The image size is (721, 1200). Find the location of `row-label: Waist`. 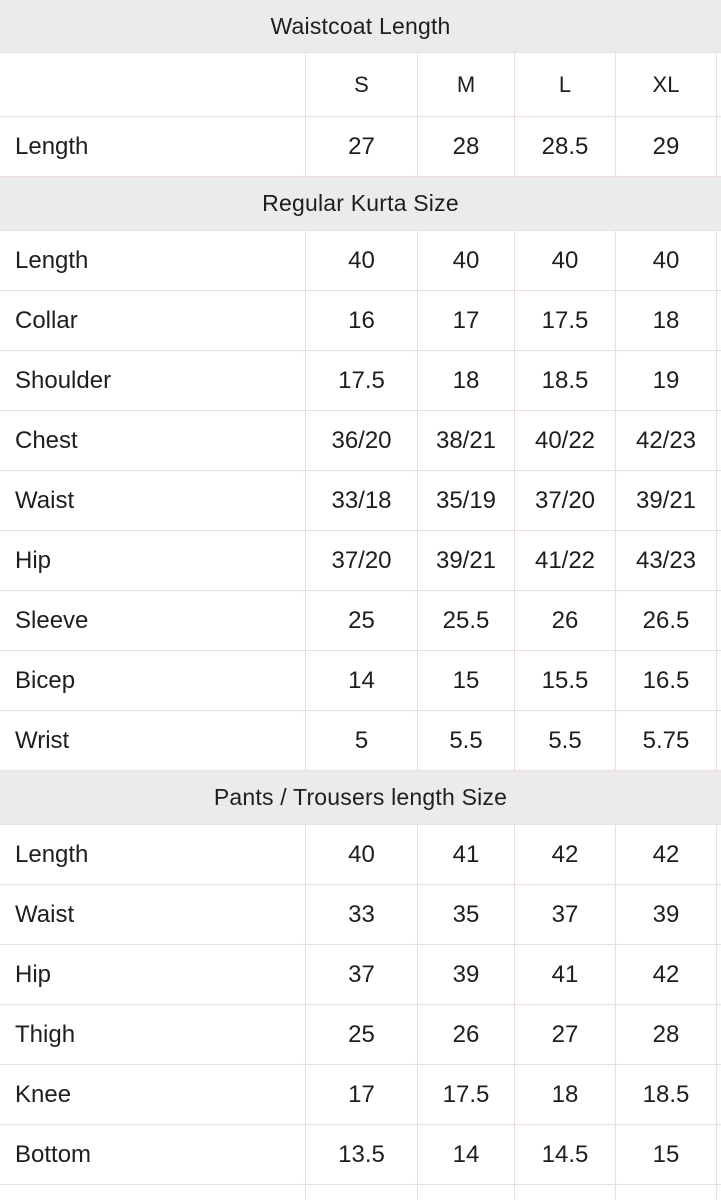

row-label: Waist is located at coordinates (45, 914).